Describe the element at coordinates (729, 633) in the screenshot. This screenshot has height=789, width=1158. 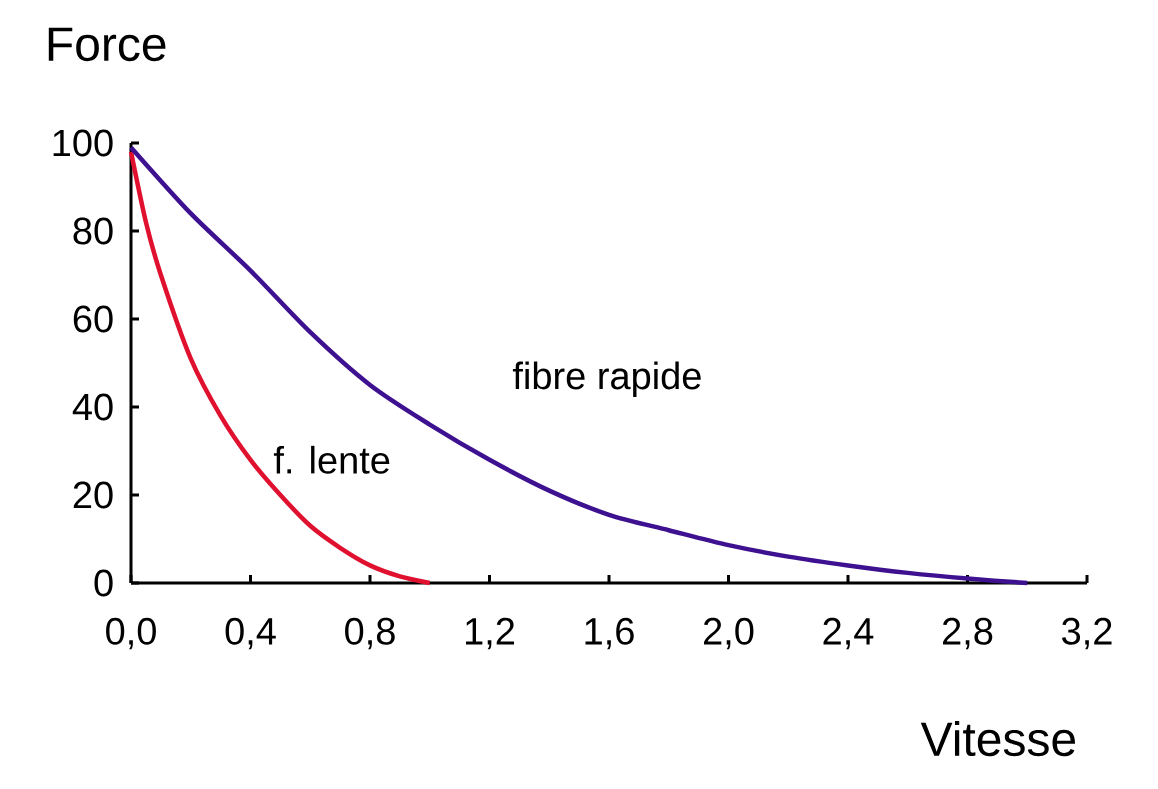
I see `x-tick-label: 2,0` at that location.